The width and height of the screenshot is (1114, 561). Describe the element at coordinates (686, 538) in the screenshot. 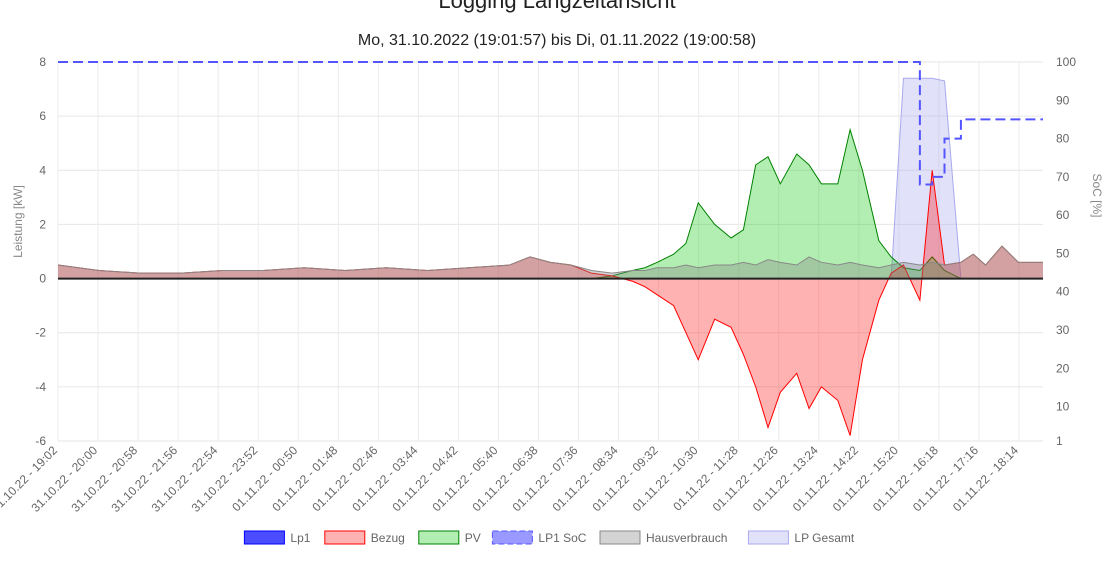

I see `legend-label: Hausverbrauch` at that location.